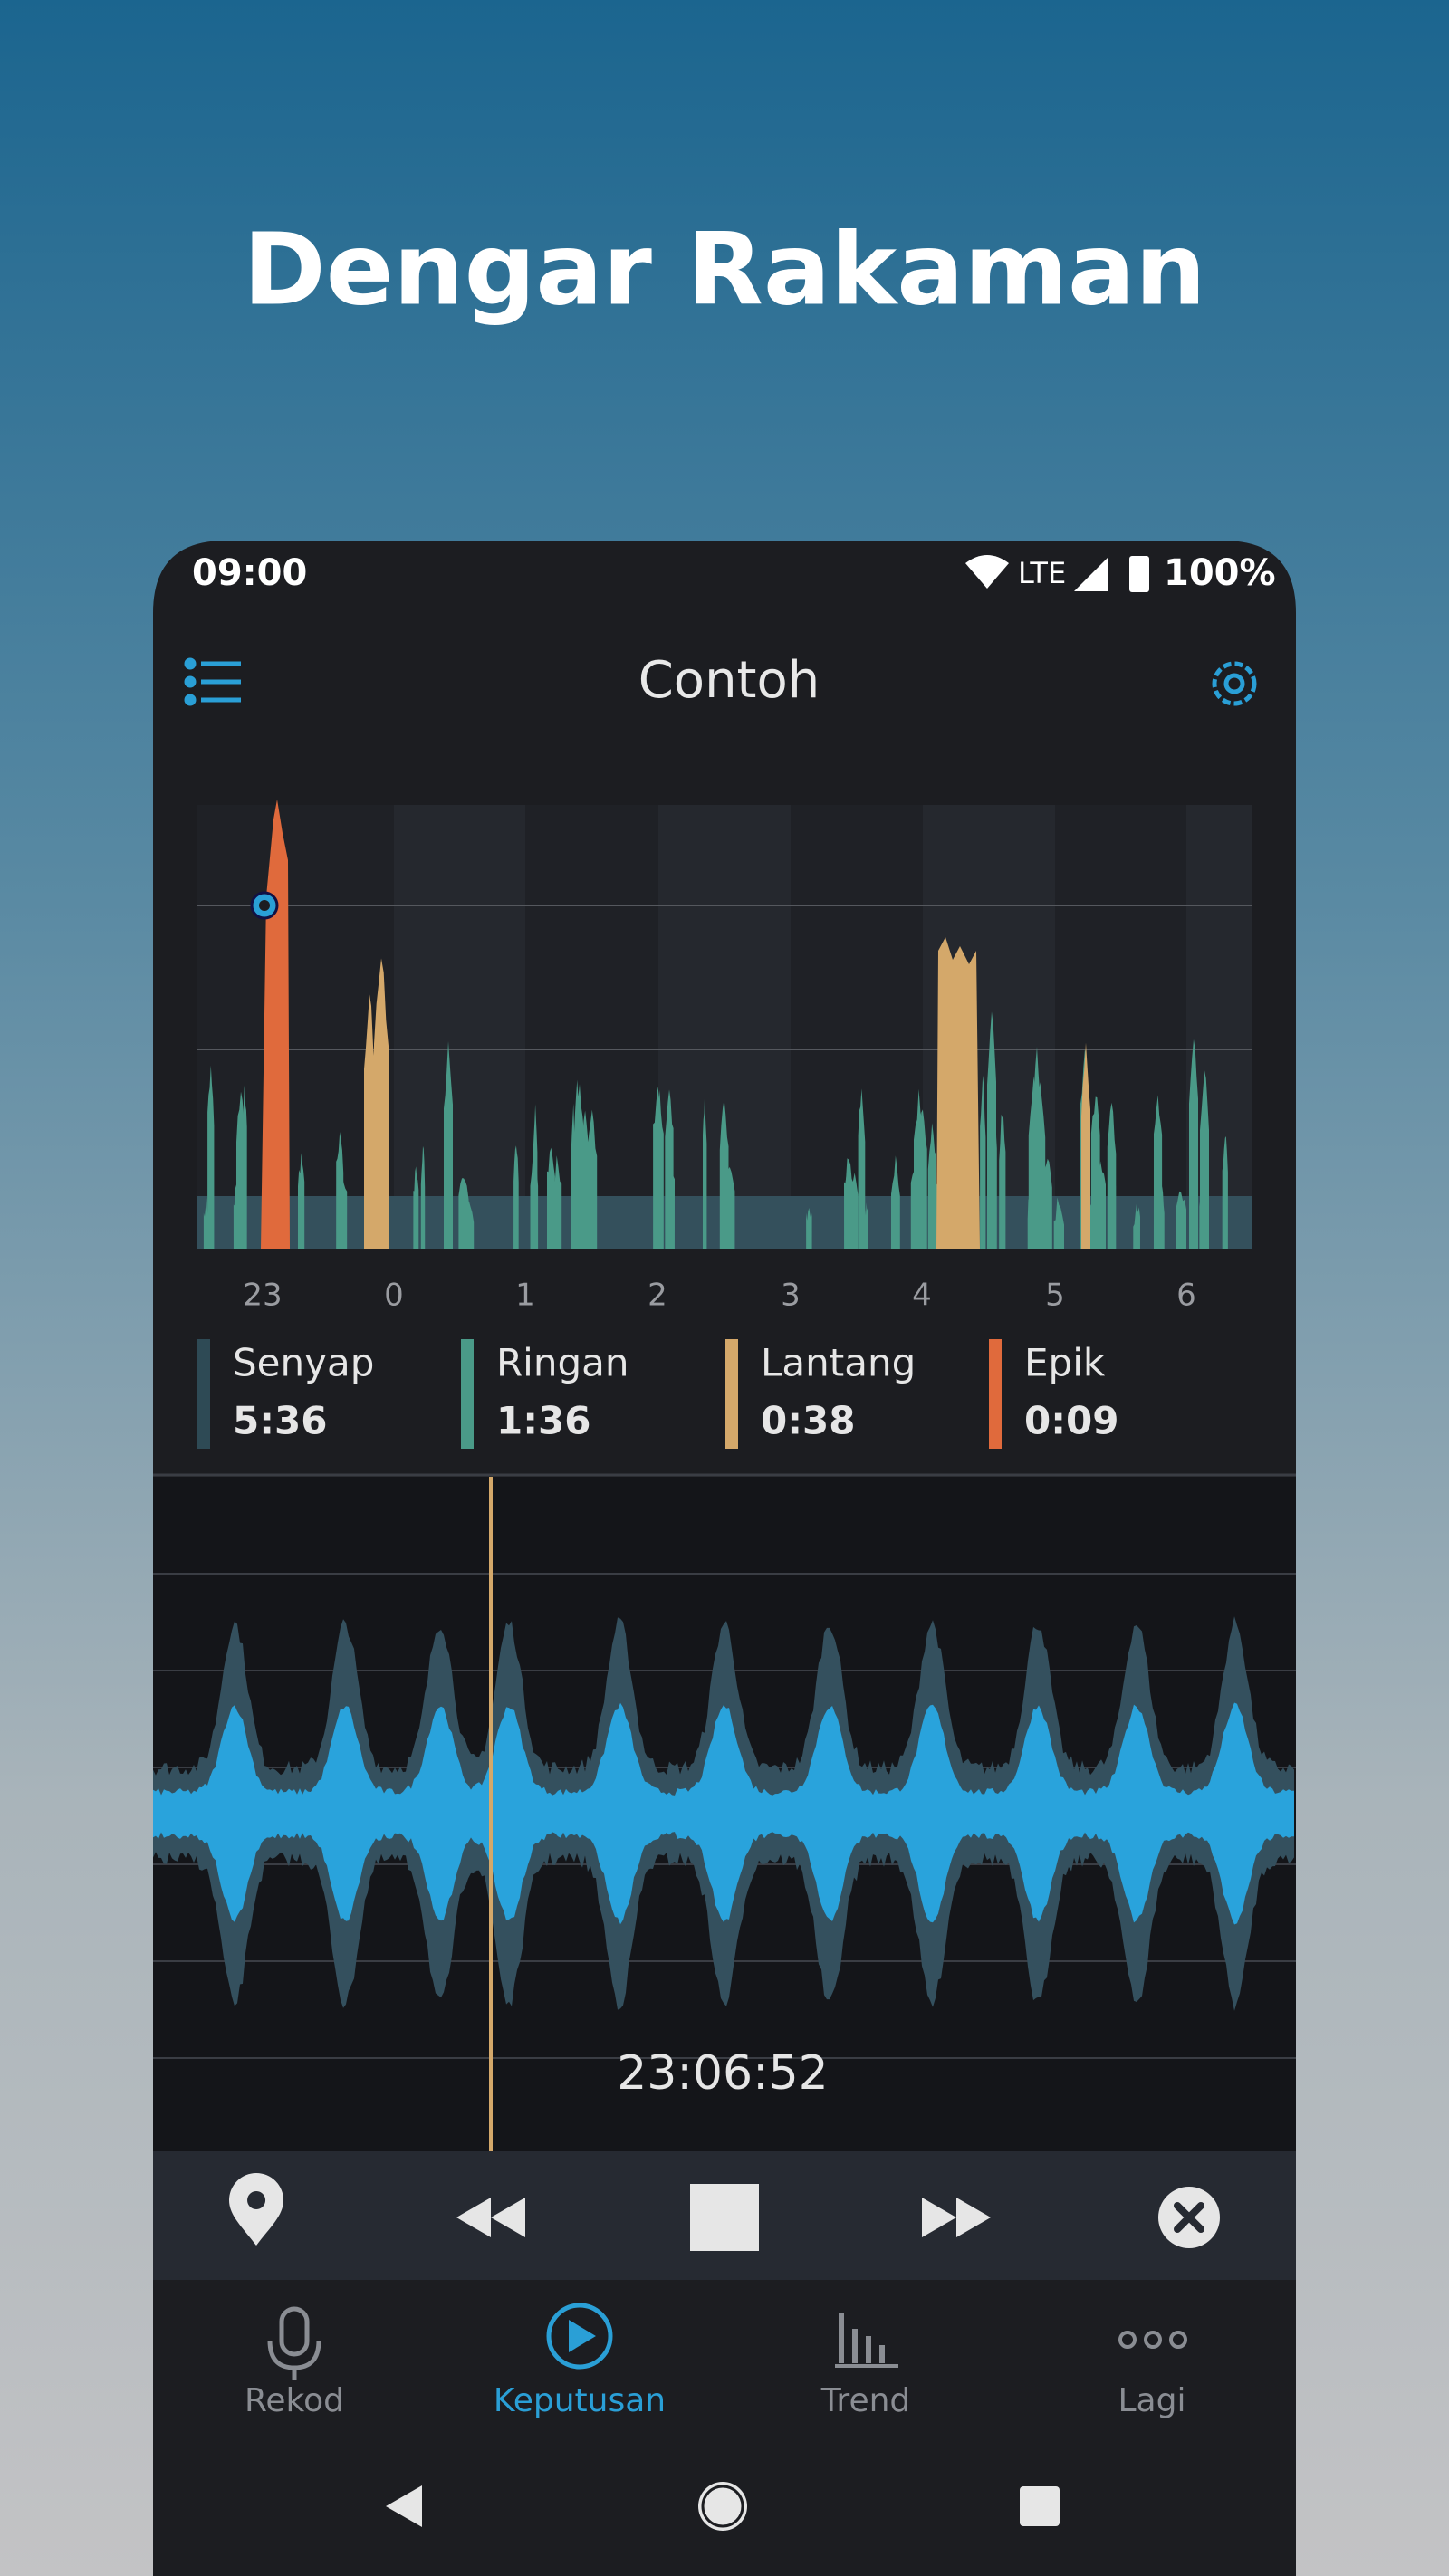  I want to click on battery-icon, so click(1139, 574).